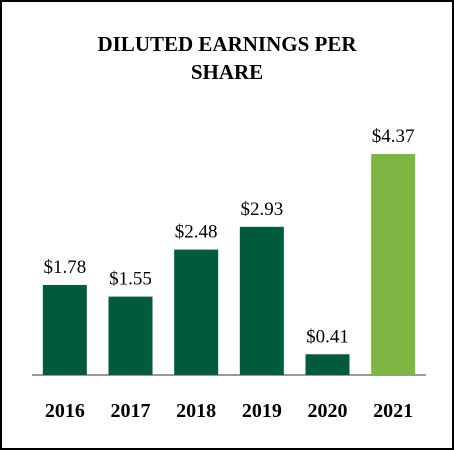  I want to click on x-tick-label: 2018, so click(196, 411).